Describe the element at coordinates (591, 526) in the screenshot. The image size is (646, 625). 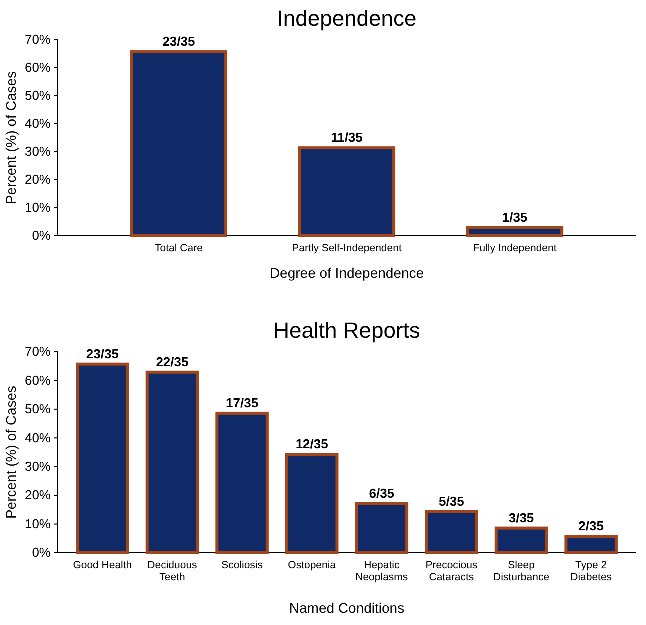
I see `data-label: 2/35` at that location.